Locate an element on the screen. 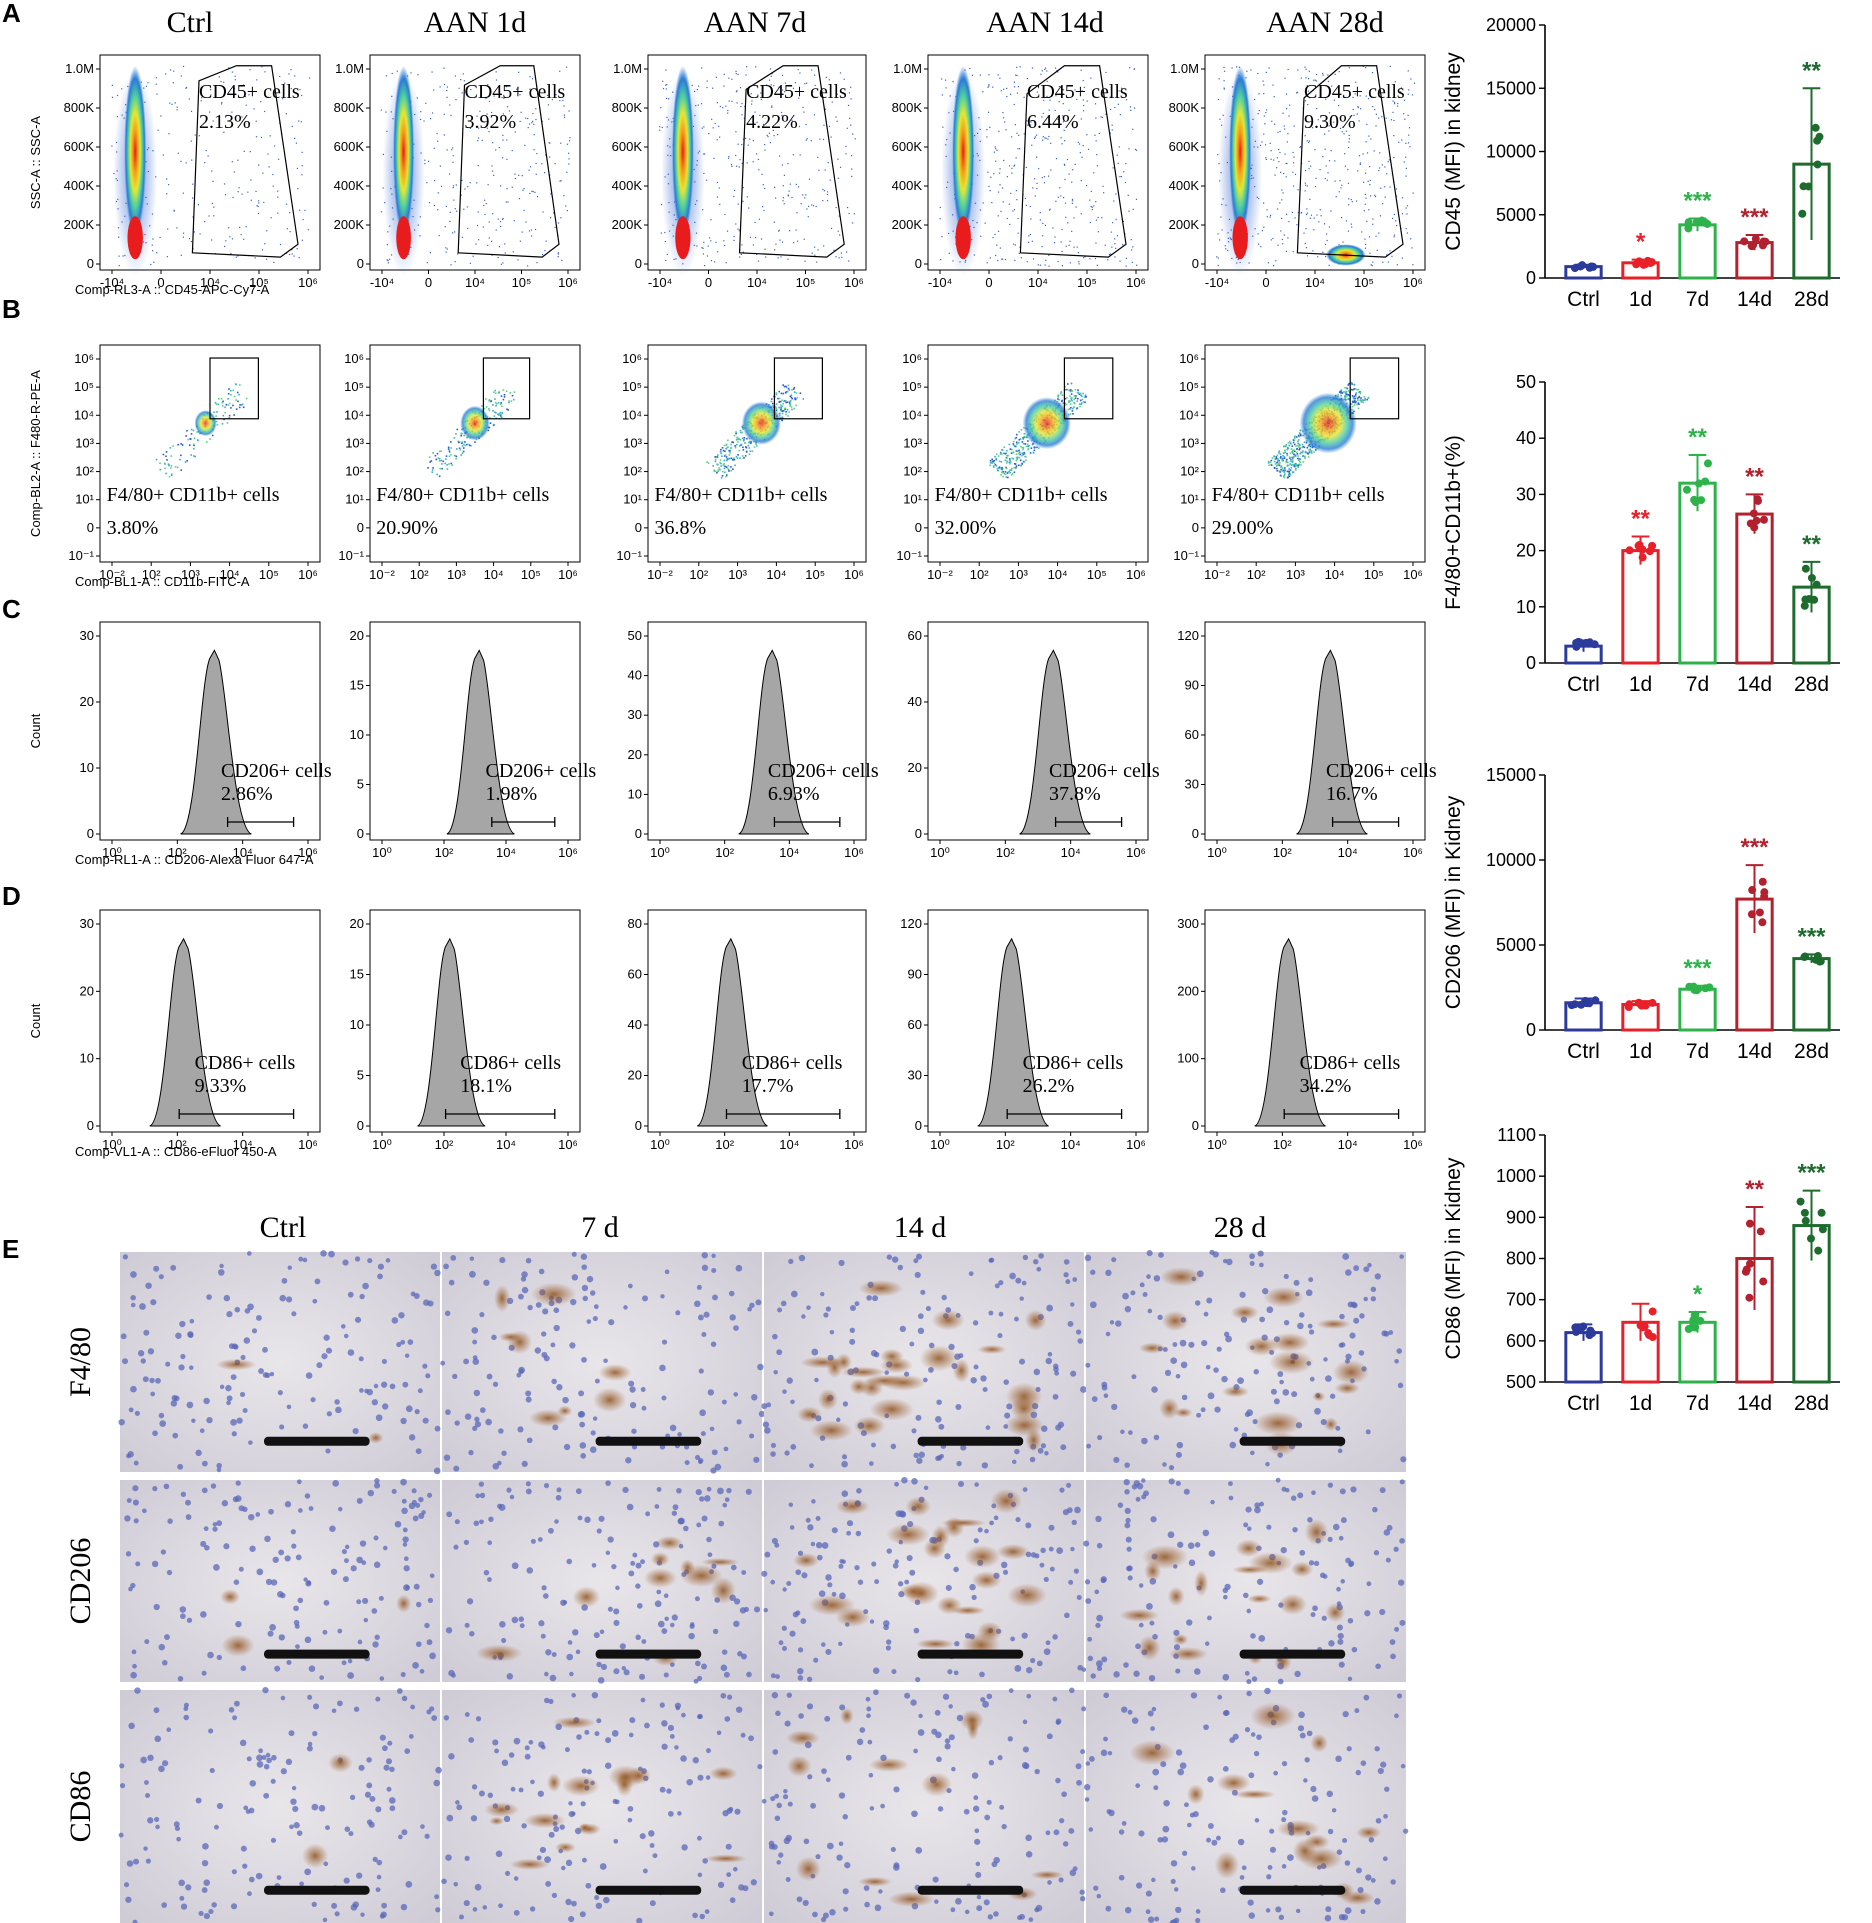  data-point is located at coordinates (1804, 1212).